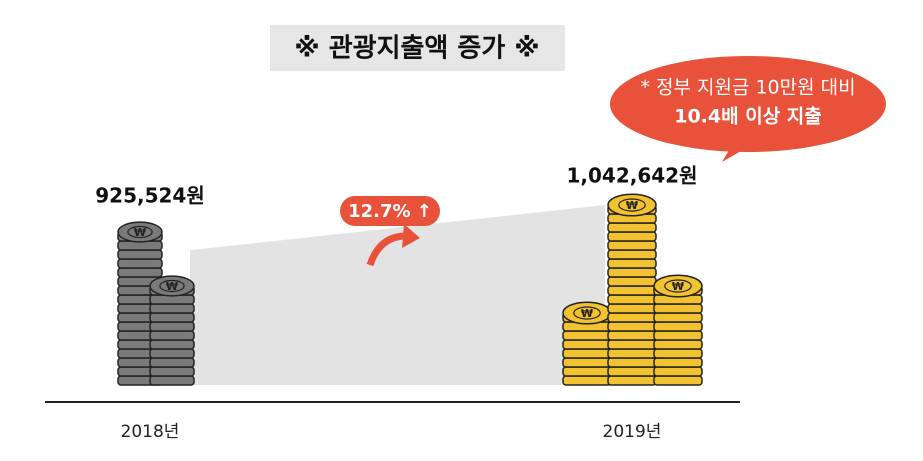 The image size is (923, 461). Describe the element at coordinates (748, 117) in the screenshot. I see `callout-line: 10.4배 이상 지출` at that location.